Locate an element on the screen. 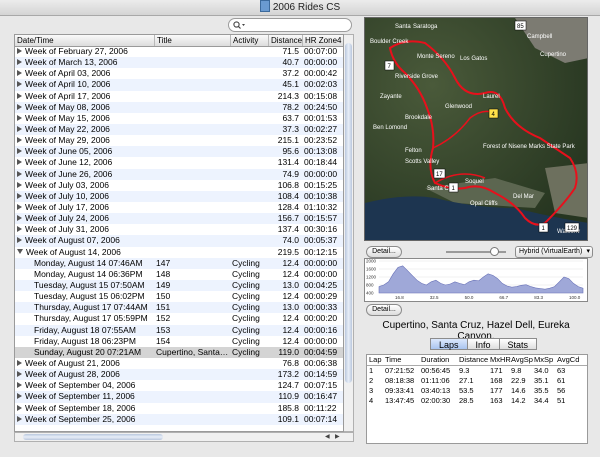  laps-column-header: Distance is located at coordinates (474, 359).